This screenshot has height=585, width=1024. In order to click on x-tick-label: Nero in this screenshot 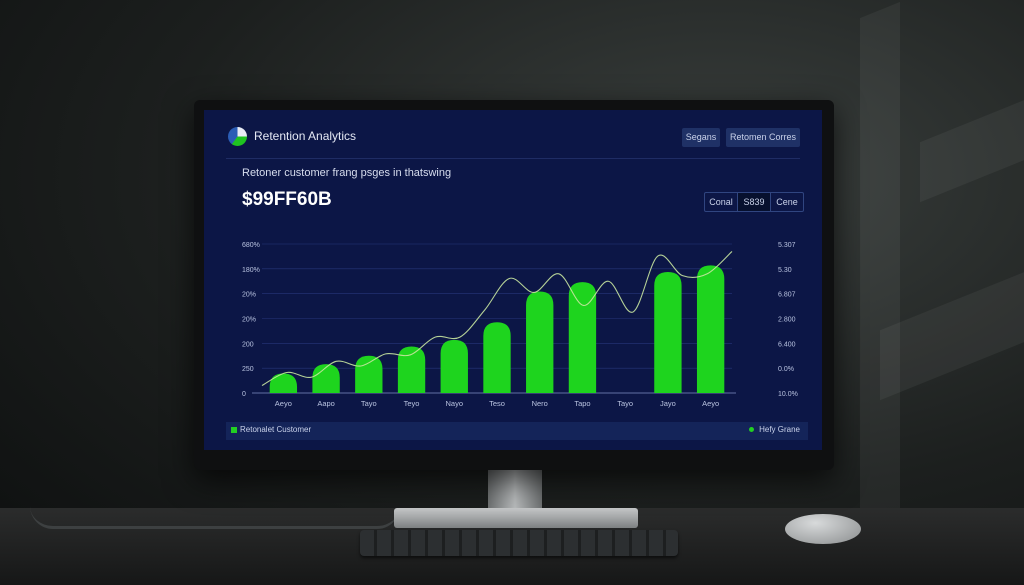, I will do `click(540, 403)`.